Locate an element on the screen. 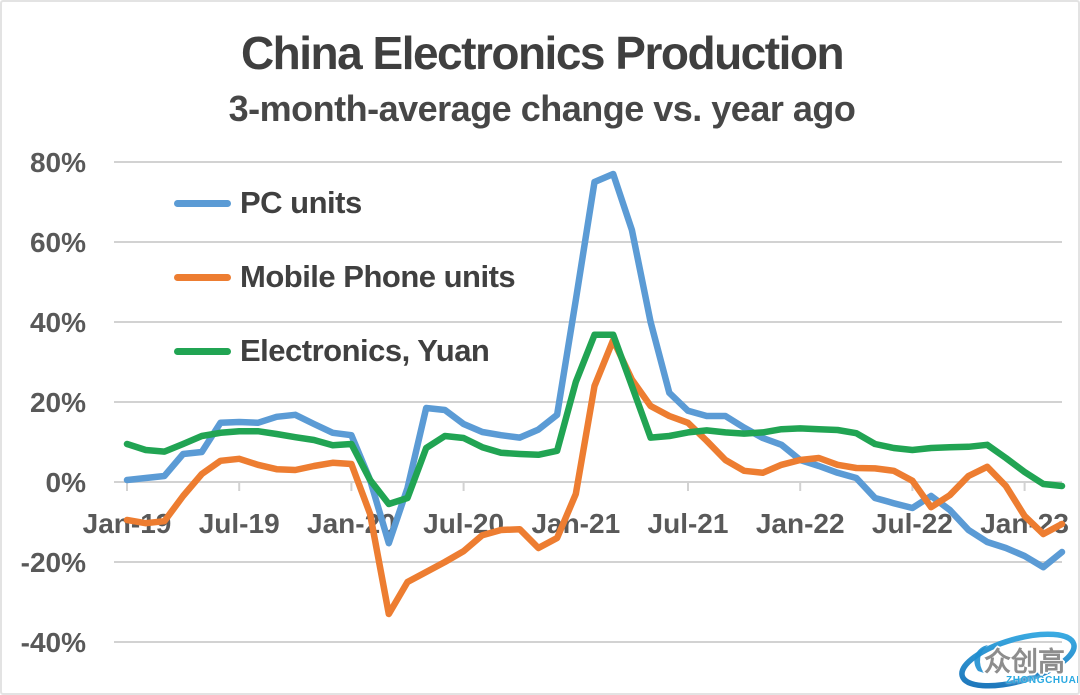  legend-item-mobile-phone-units: Mobile Phone units is located at coordinates (345, 277).